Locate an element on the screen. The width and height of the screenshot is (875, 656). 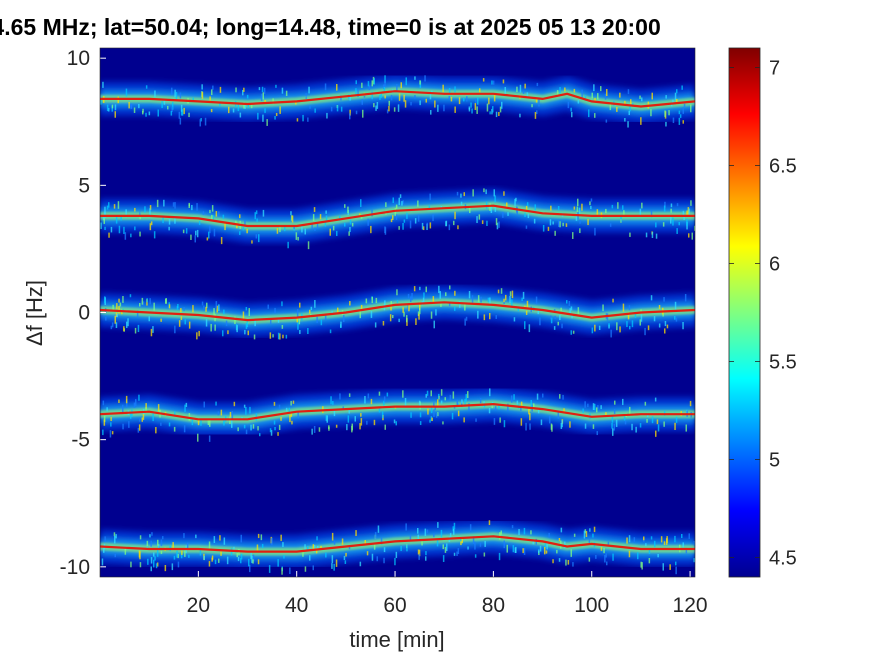
x-axis-ticks: 20 40 60 80 100 120 is located at coordinates (447, 594).